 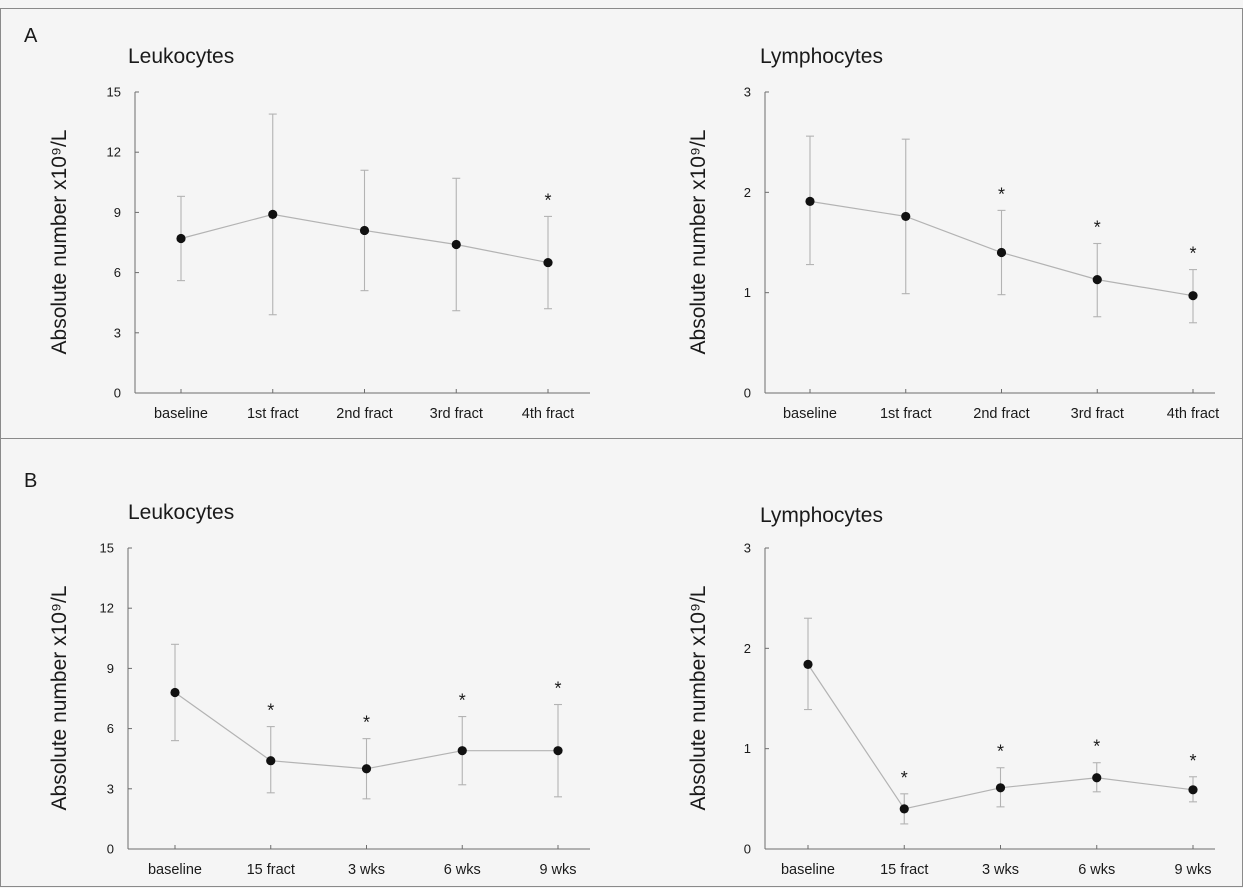 I want to click on panel-a-label: A, so click(x=31, y=36).